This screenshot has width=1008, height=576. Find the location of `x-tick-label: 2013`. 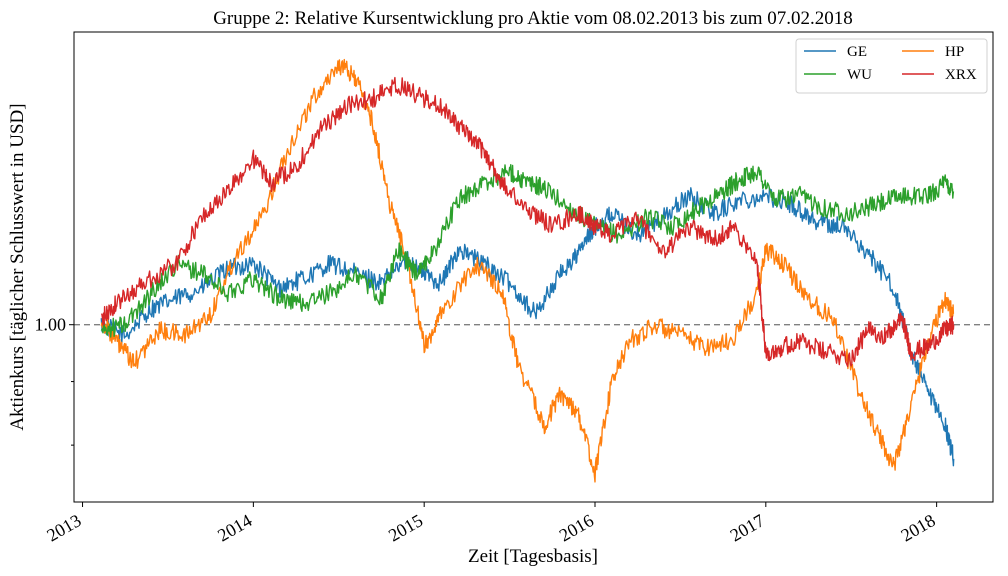

x-tick-label: 2013 is located at coordinates (63, 527).